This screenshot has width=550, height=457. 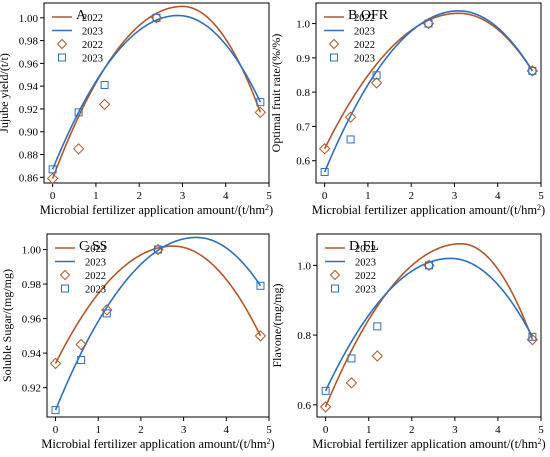 I want to click on y-axis-label: Optimal fruit rate/(%/%), so click(x=276, y=93).